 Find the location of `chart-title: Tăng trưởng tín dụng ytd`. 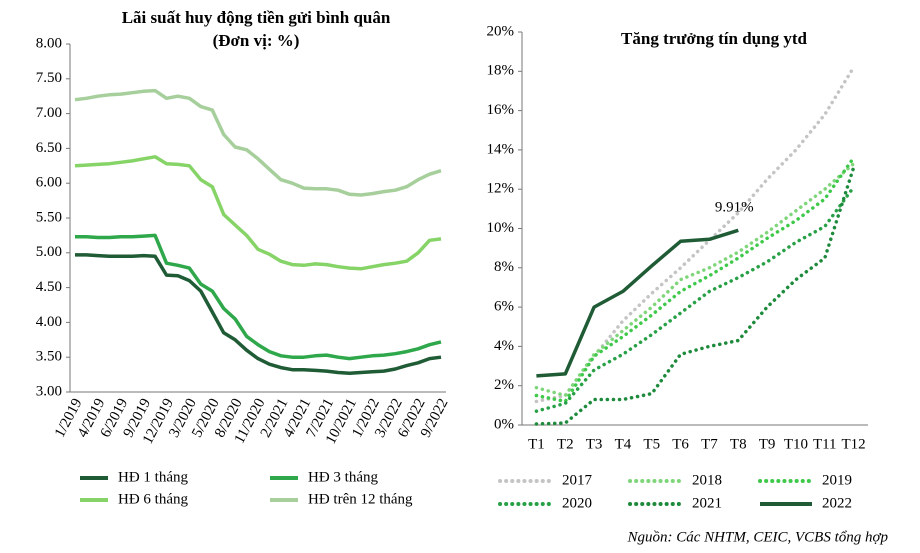

chart-title: Tăng trưởng tín dụng ytd is located at coordinates (714, 38).